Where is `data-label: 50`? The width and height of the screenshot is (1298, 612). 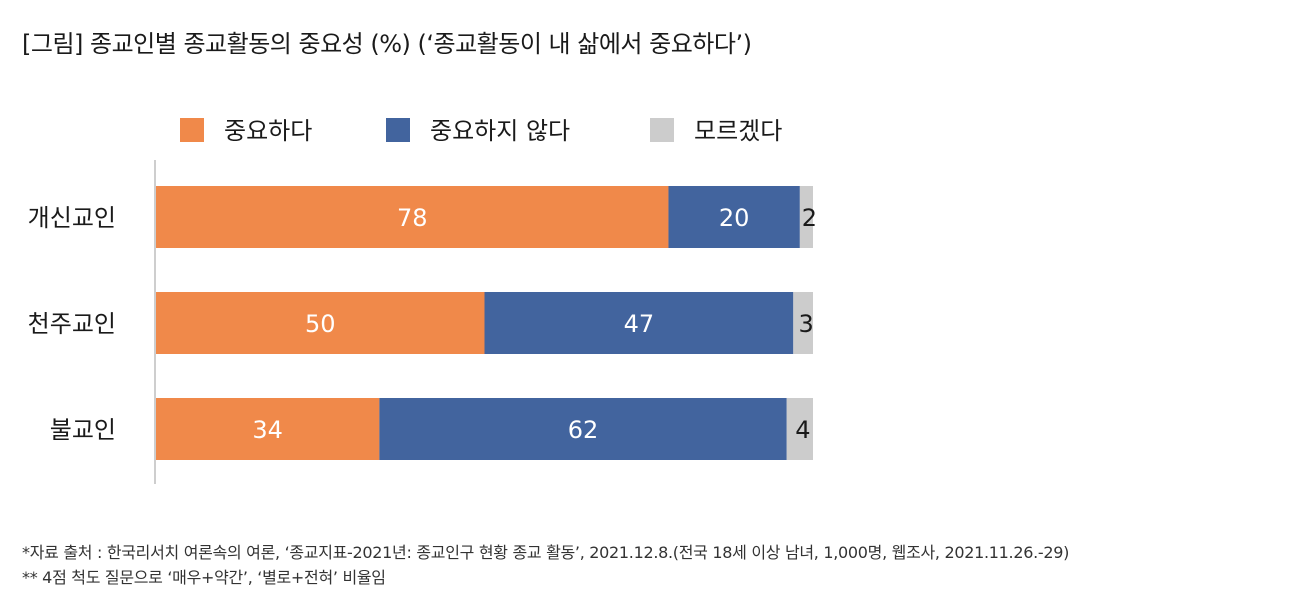
data-label: 50 is located at coordinates (320, 324).